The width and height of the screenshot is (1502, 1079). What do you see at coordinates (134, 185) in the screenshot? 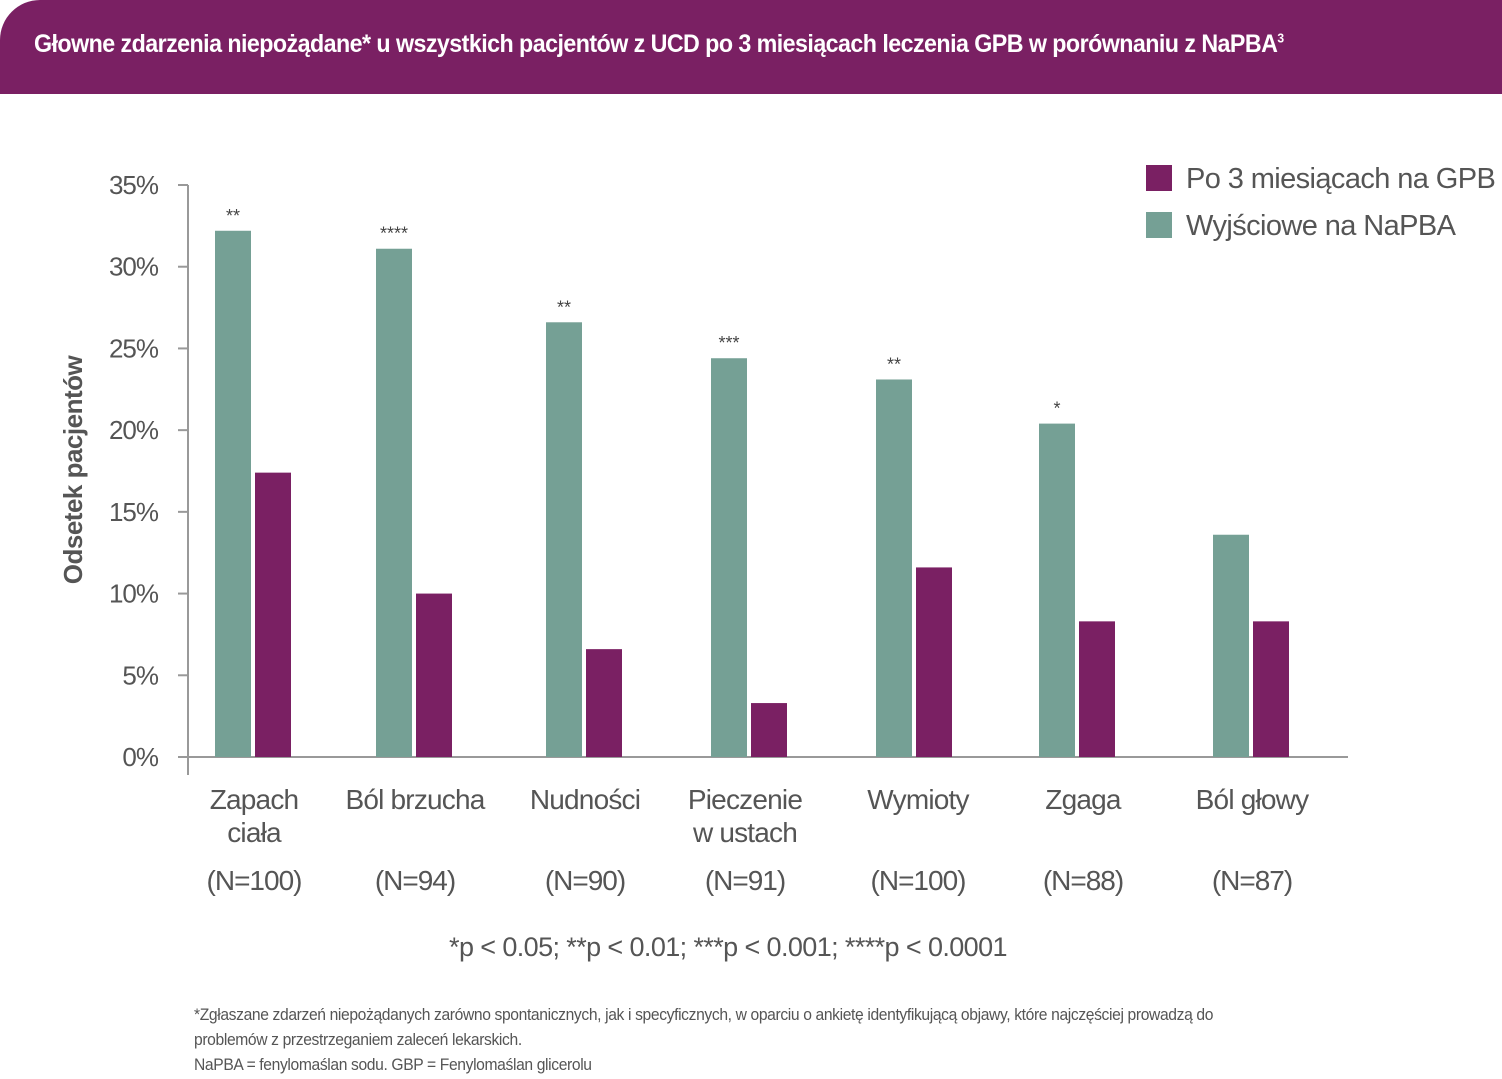
I see `y-tick-label: 35%` at bounding box center [134, 185].